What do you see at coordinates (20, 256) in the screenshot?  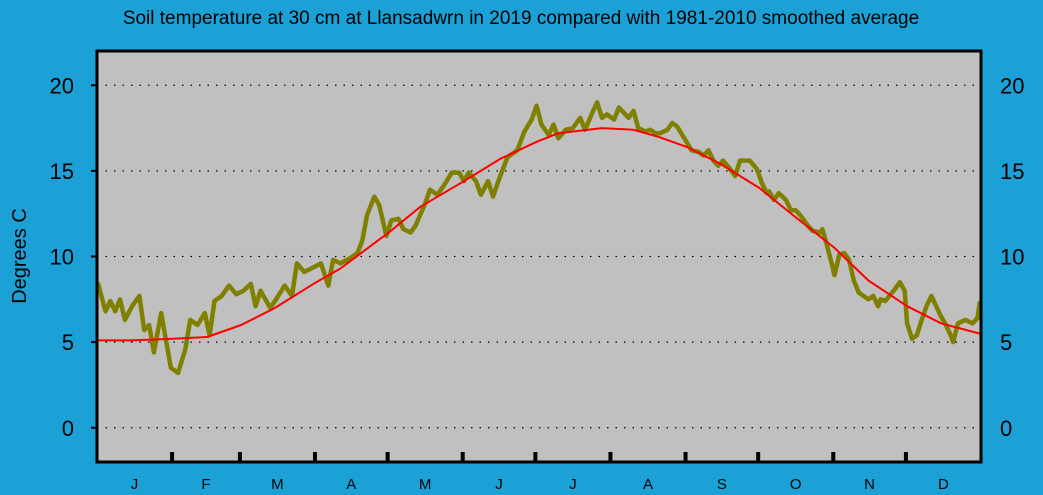 I see `y-axis-label: Degrees C` at bounding box center [20, 256].